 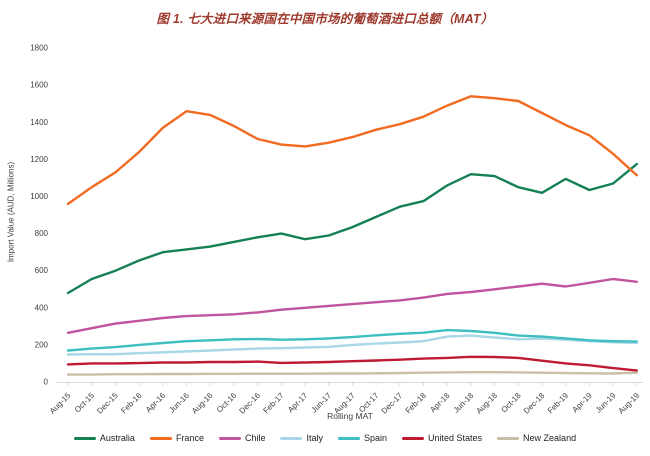 What do you see at coordinates (455, 438) in the screenshot?
I see `legend-label: United States` at bounding box center [455, 438].